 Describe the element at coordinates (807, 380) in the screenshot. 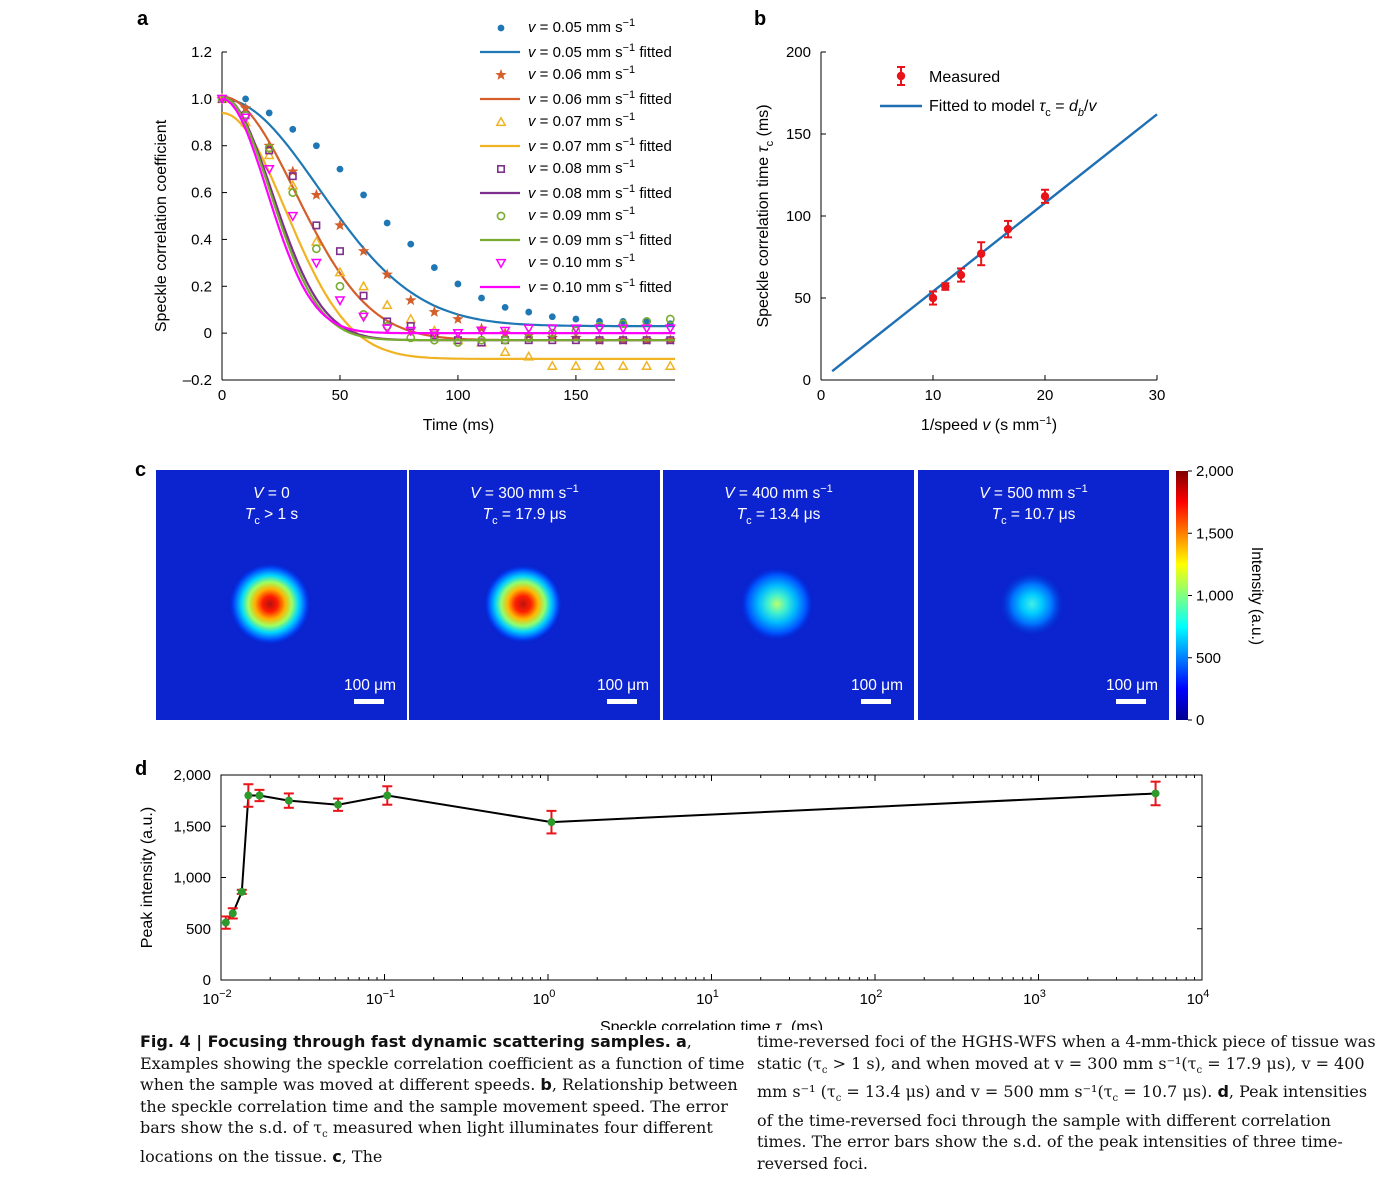

I see `y-tick-label: 0` at that location.